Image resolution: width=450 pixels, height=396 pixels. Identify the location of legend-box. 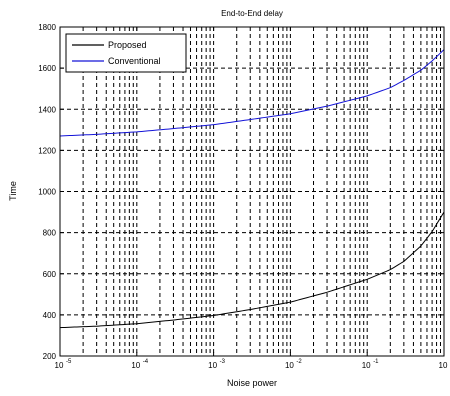
(126, 53).